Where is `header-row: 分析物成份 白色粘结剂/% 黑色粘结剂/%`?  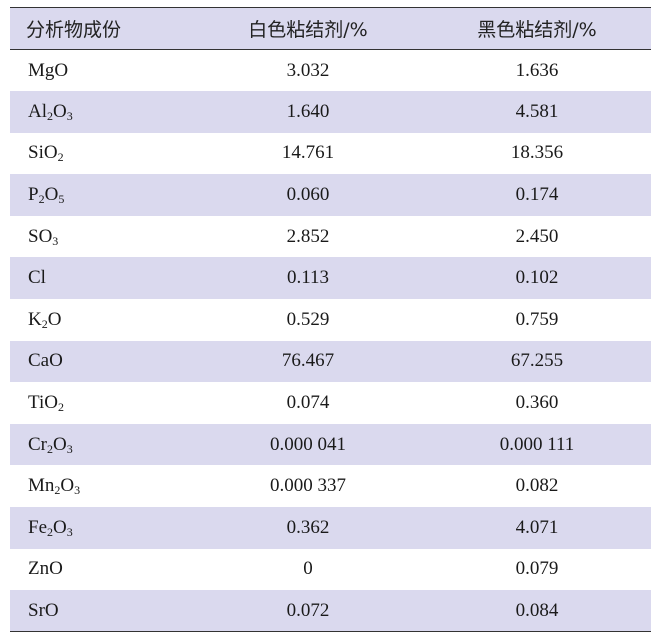
header-row: 分析物成份 白色粘结剂/% 黑色粘结剂/% is located at coordinates (330, 28).